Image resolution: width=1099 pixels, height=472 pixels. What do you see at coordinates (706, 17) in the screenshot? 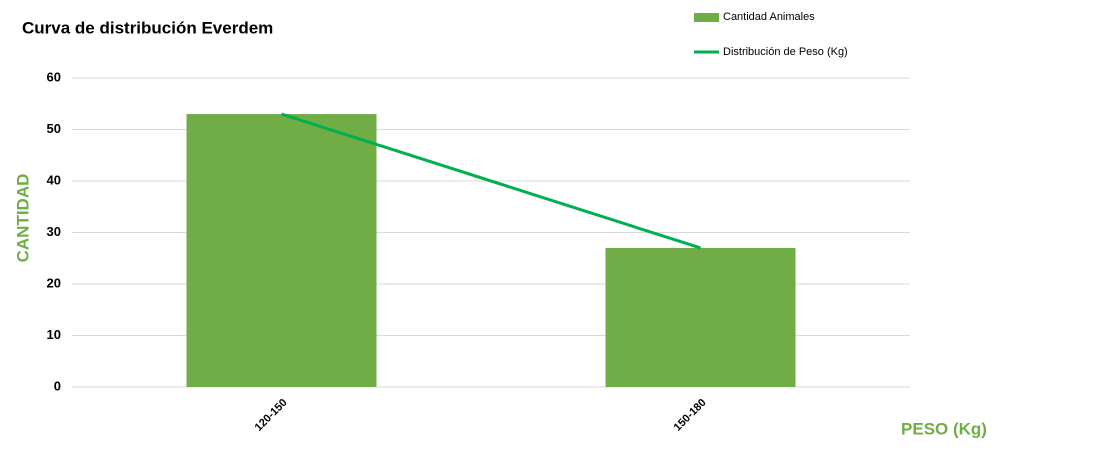
I see `legend-swatch` at bounding box center [706, 17].